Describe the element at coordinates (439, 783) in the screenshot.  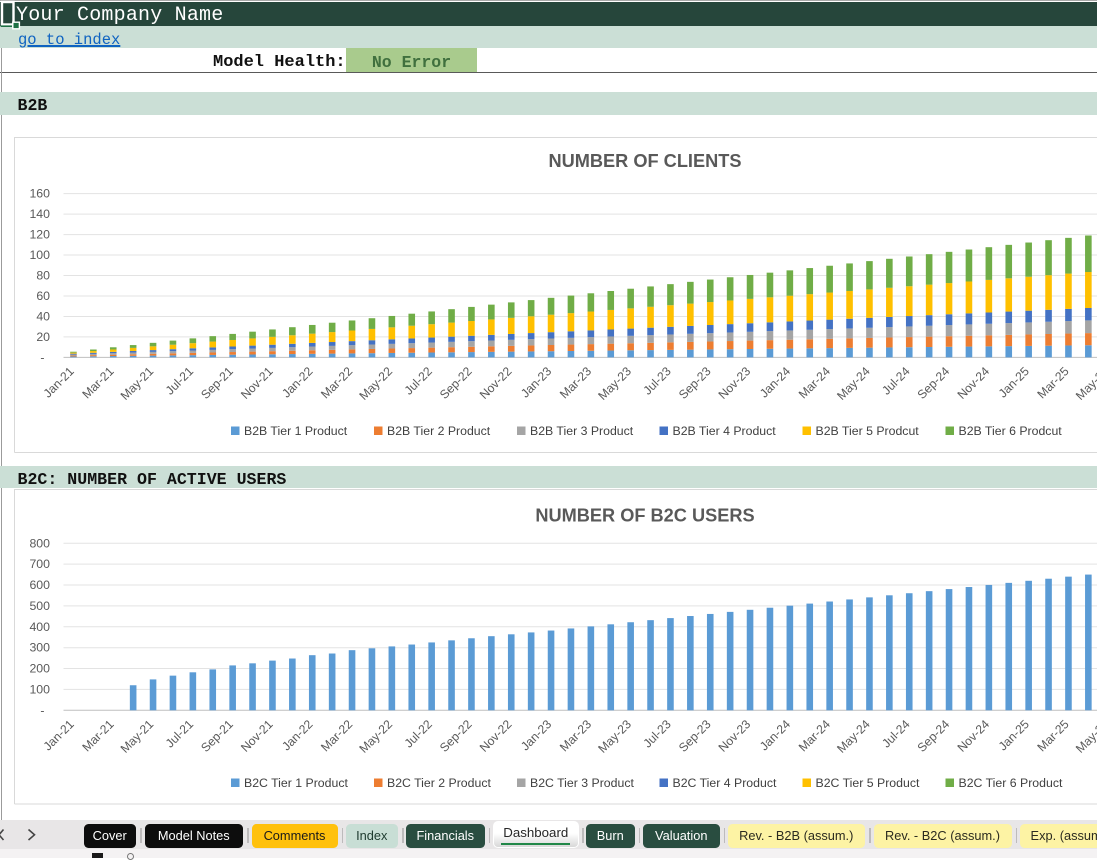
I see `svg-text: B2C Tier 2 Product` at that location.